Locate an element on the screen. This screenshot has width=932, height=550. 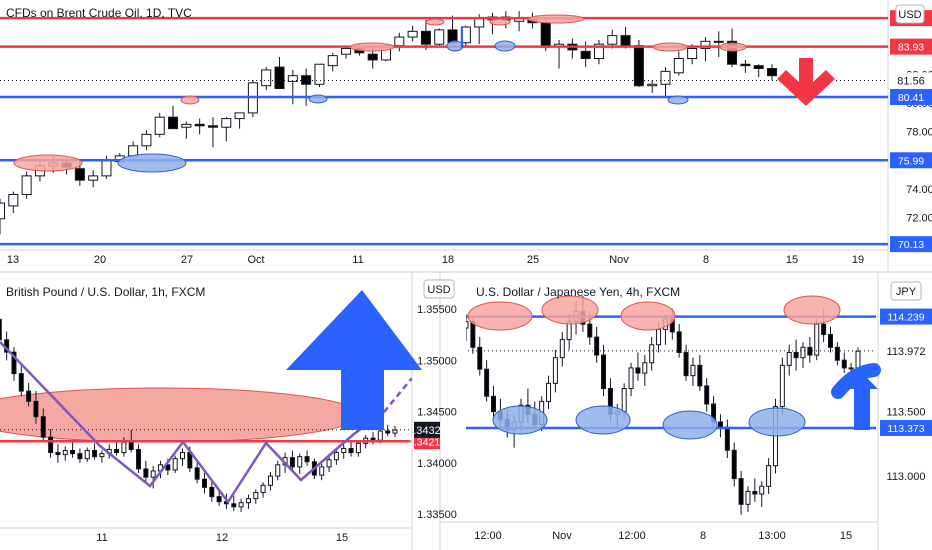
gbp-resistance-ellipse is located at coordinates (180, 415).